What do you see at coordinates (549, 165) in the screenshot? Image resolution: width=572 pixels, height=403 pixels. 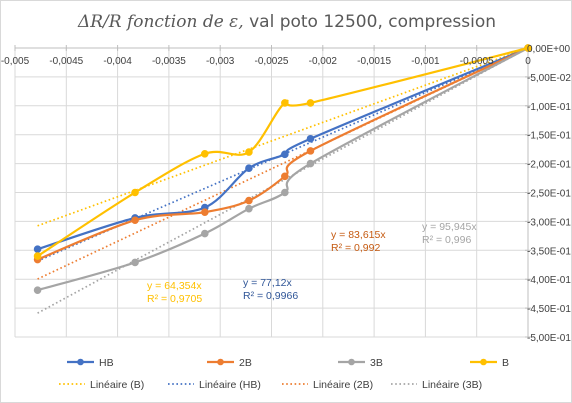 I see `y-tick-label: -2,00E-01` at bounding box center [549, 165].